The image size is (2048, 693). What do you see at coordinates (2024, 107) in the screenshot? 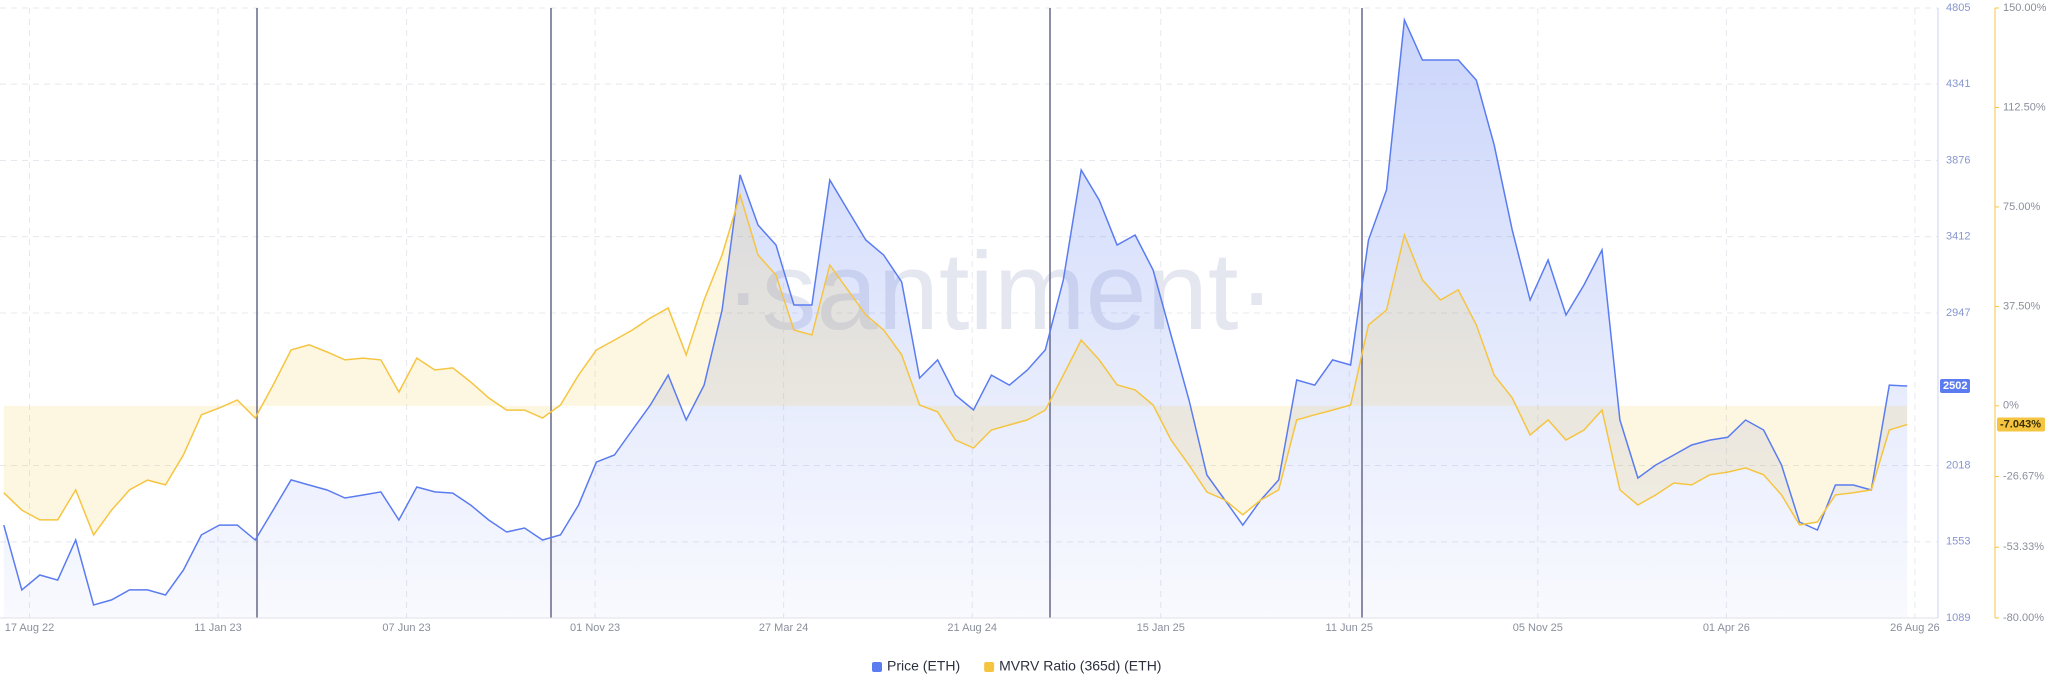
I see `y2-tick-label: 112.50%` at bounding box center [2024, 107].